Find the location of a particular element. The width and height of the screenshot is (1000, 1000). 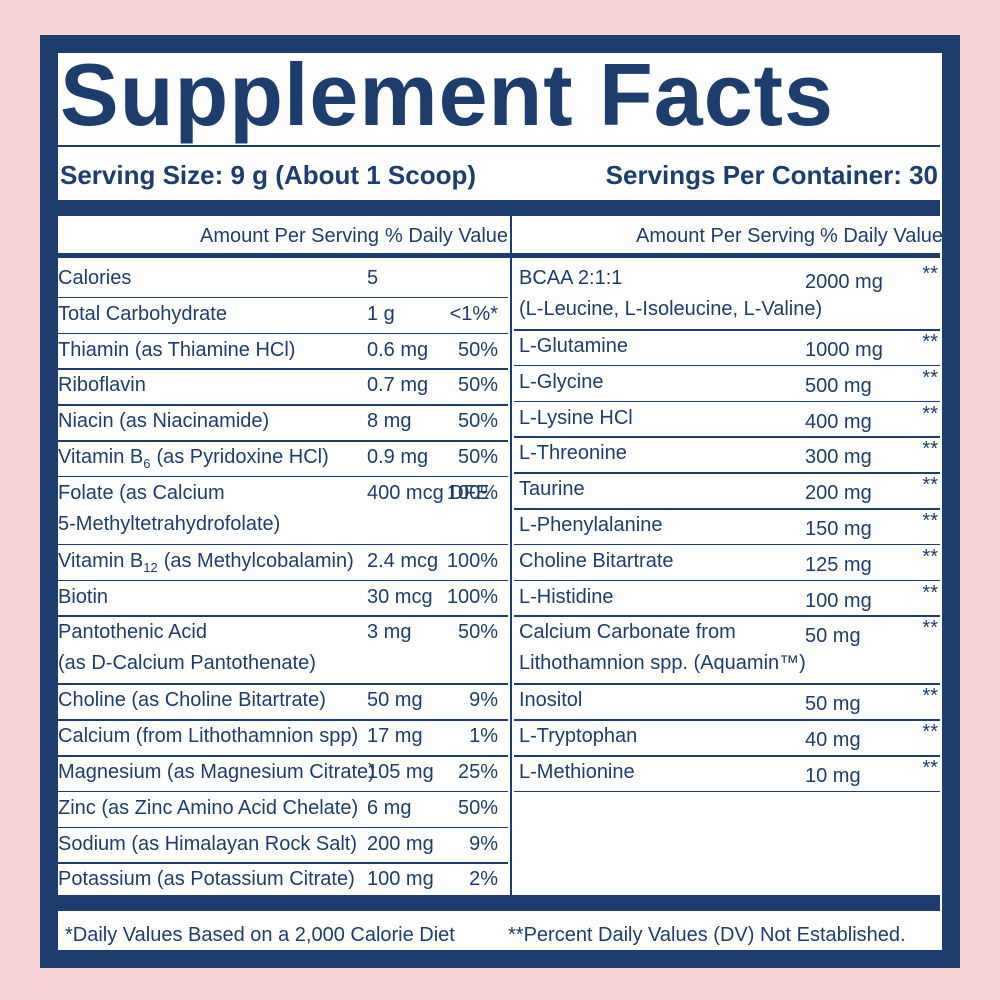

name-text: Zinc (as Zinc Amino Acid Chelate) is located at coordinates (208, 807).